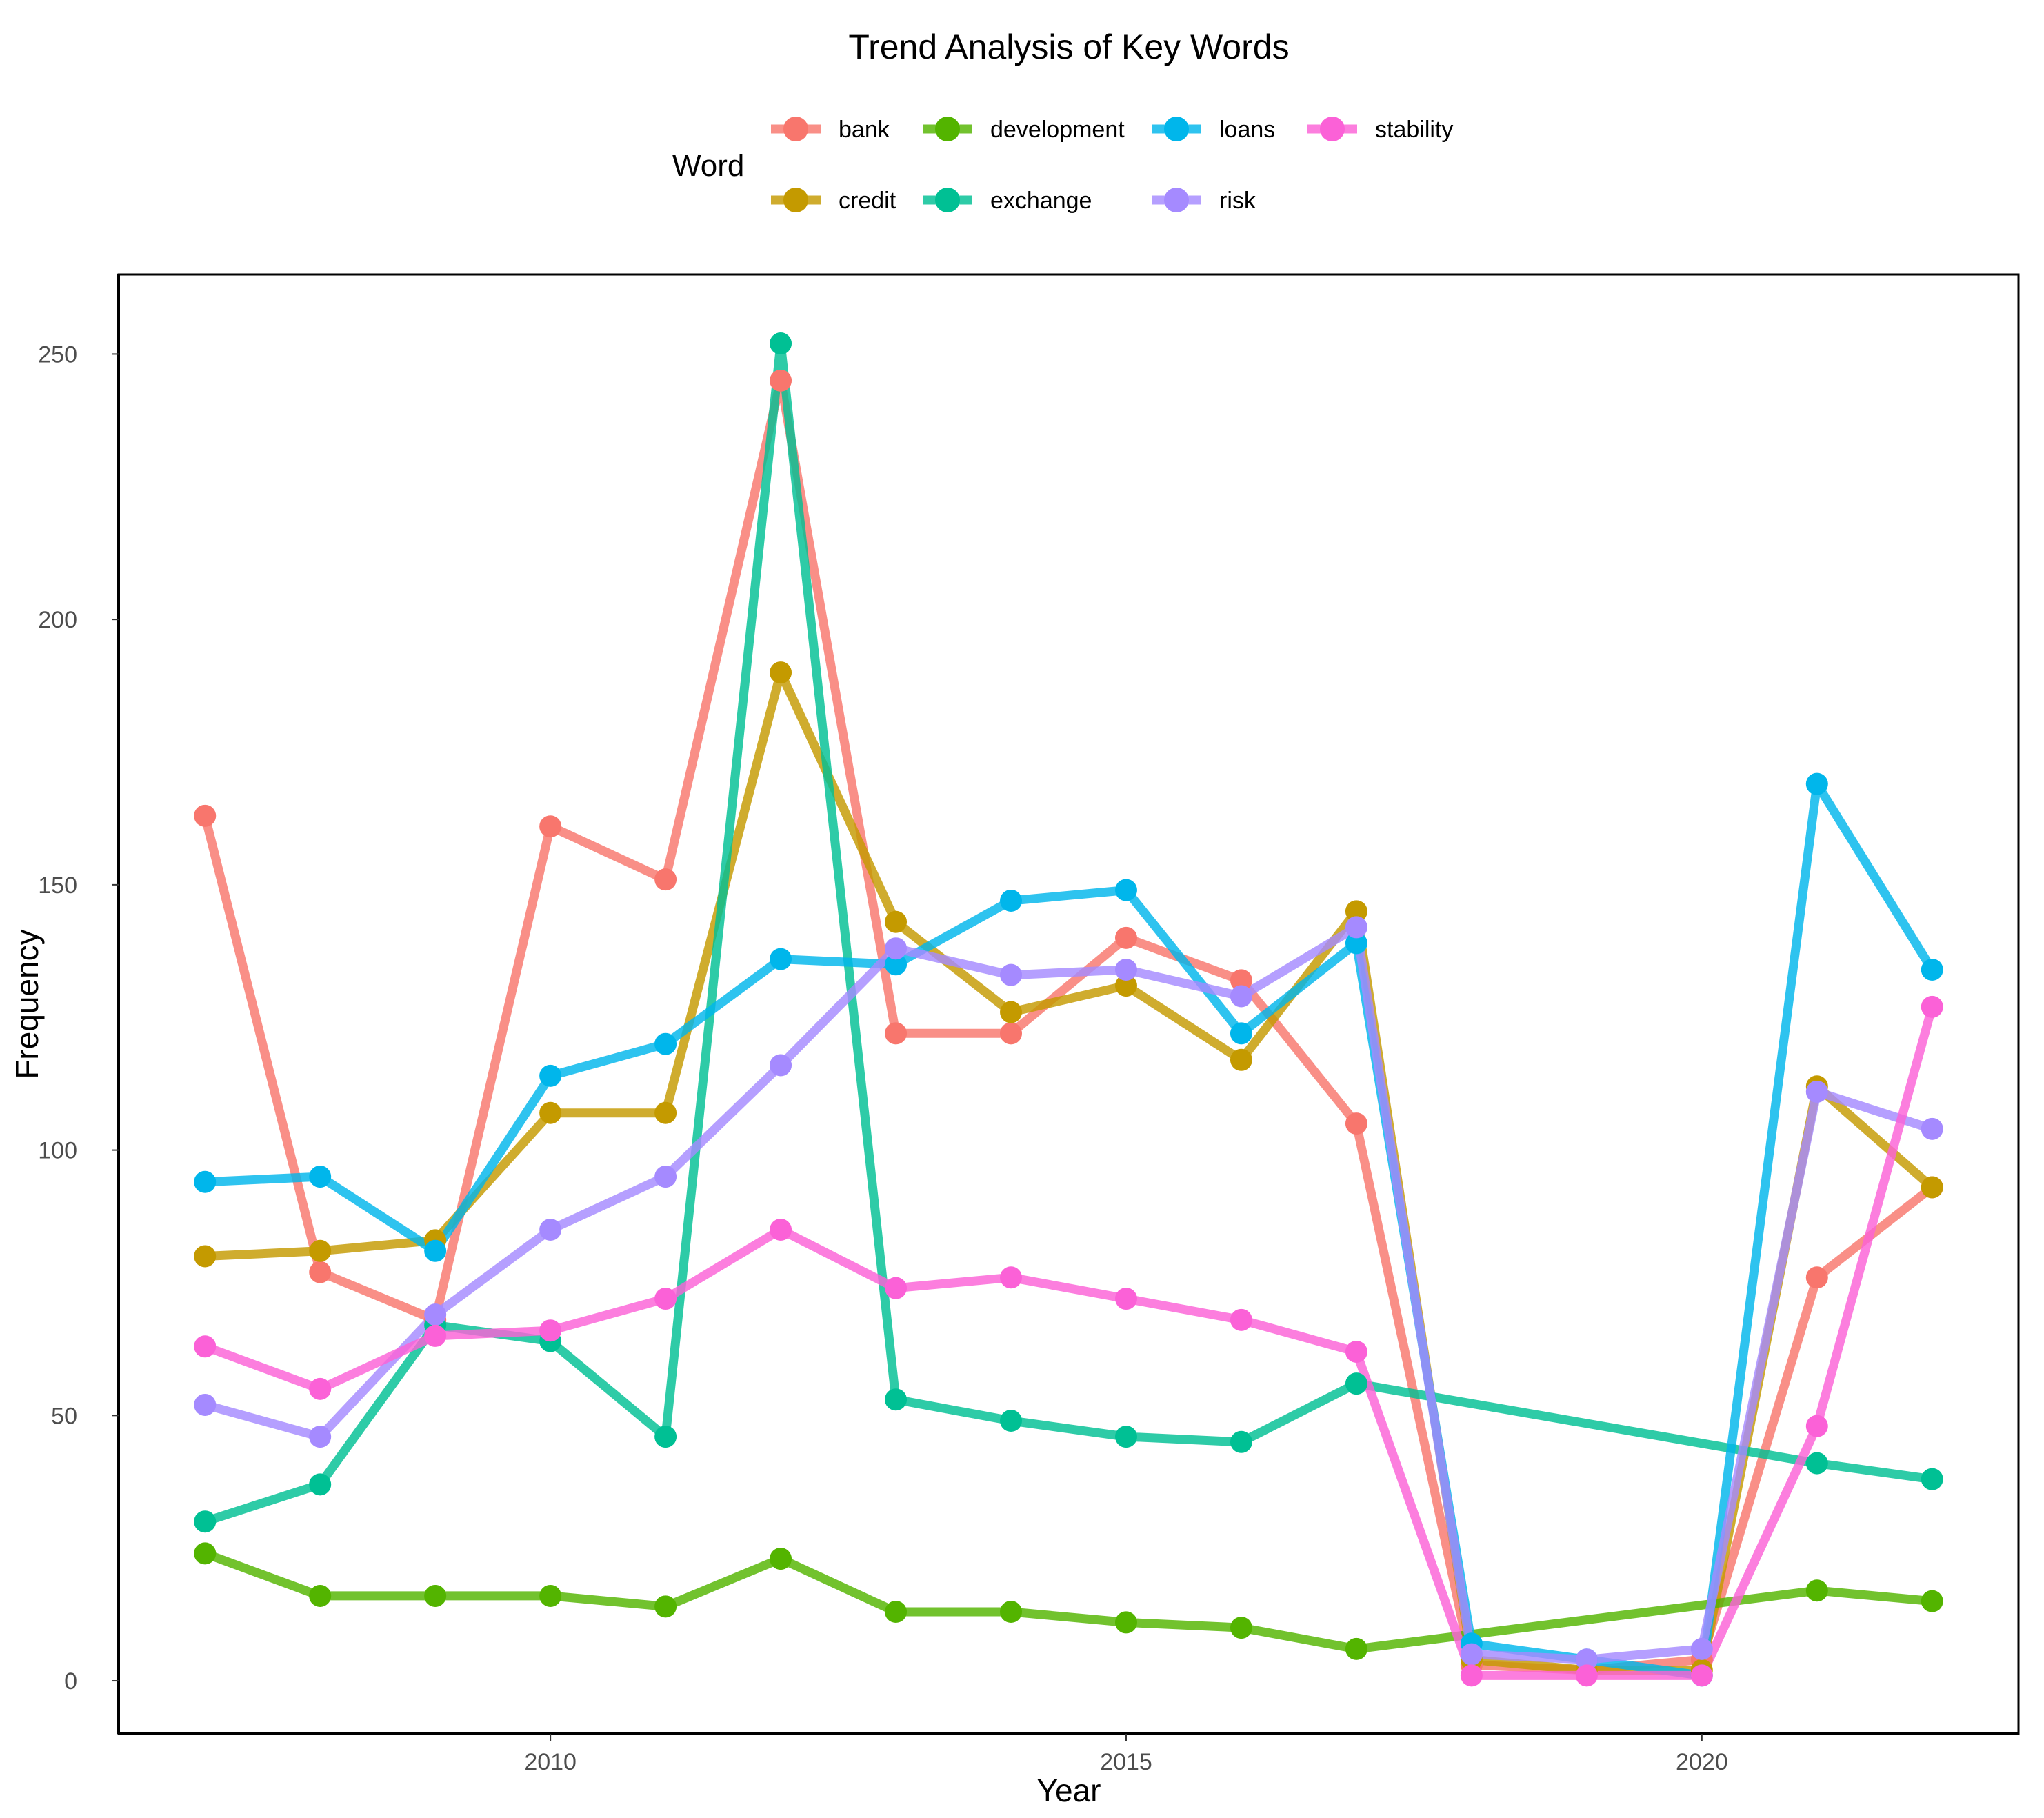 The width and height of the screenshot is (2044, 1818). Describe the element at coordinates (78, 1018) in the screenshot. I see `y-axis-ticks: 0 50 100 150 200 250` at that location.